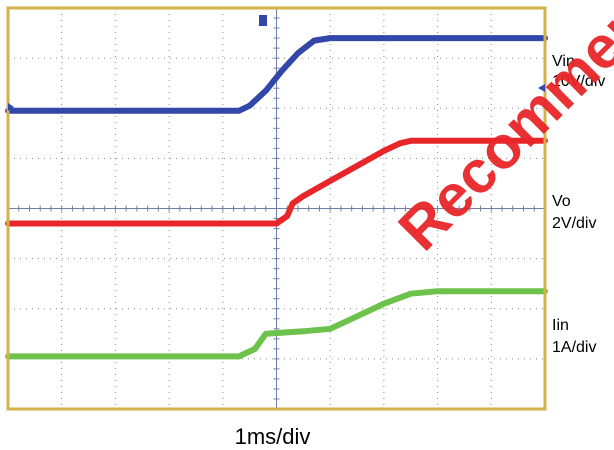 This screenshot has height=450, width=614. I want to click on iin-label: Iin, so click(560, 325).